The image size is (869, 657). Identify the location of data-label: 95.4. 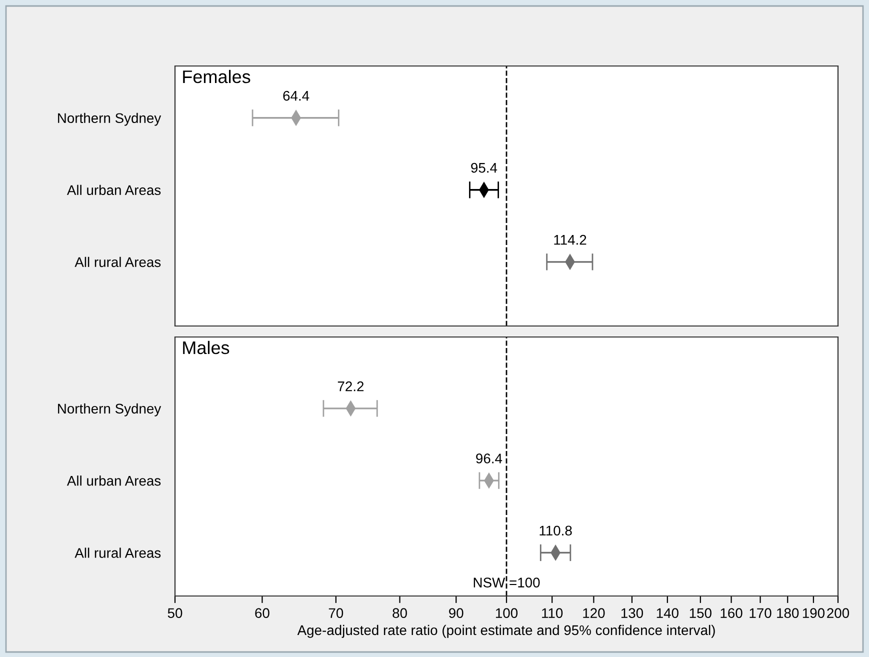
(484, 167).